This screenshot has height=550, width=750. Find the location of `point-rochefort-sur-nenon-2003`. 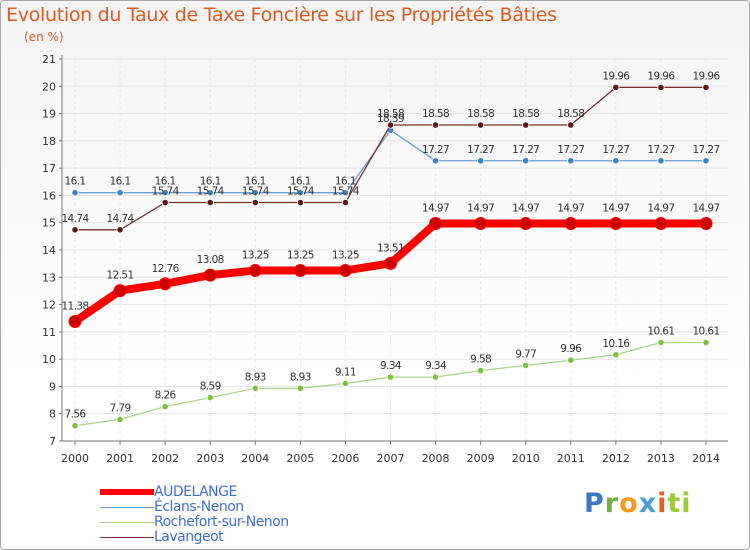

point-rochefort-sur-nenon-2003 is located at coordinates (210, 398).